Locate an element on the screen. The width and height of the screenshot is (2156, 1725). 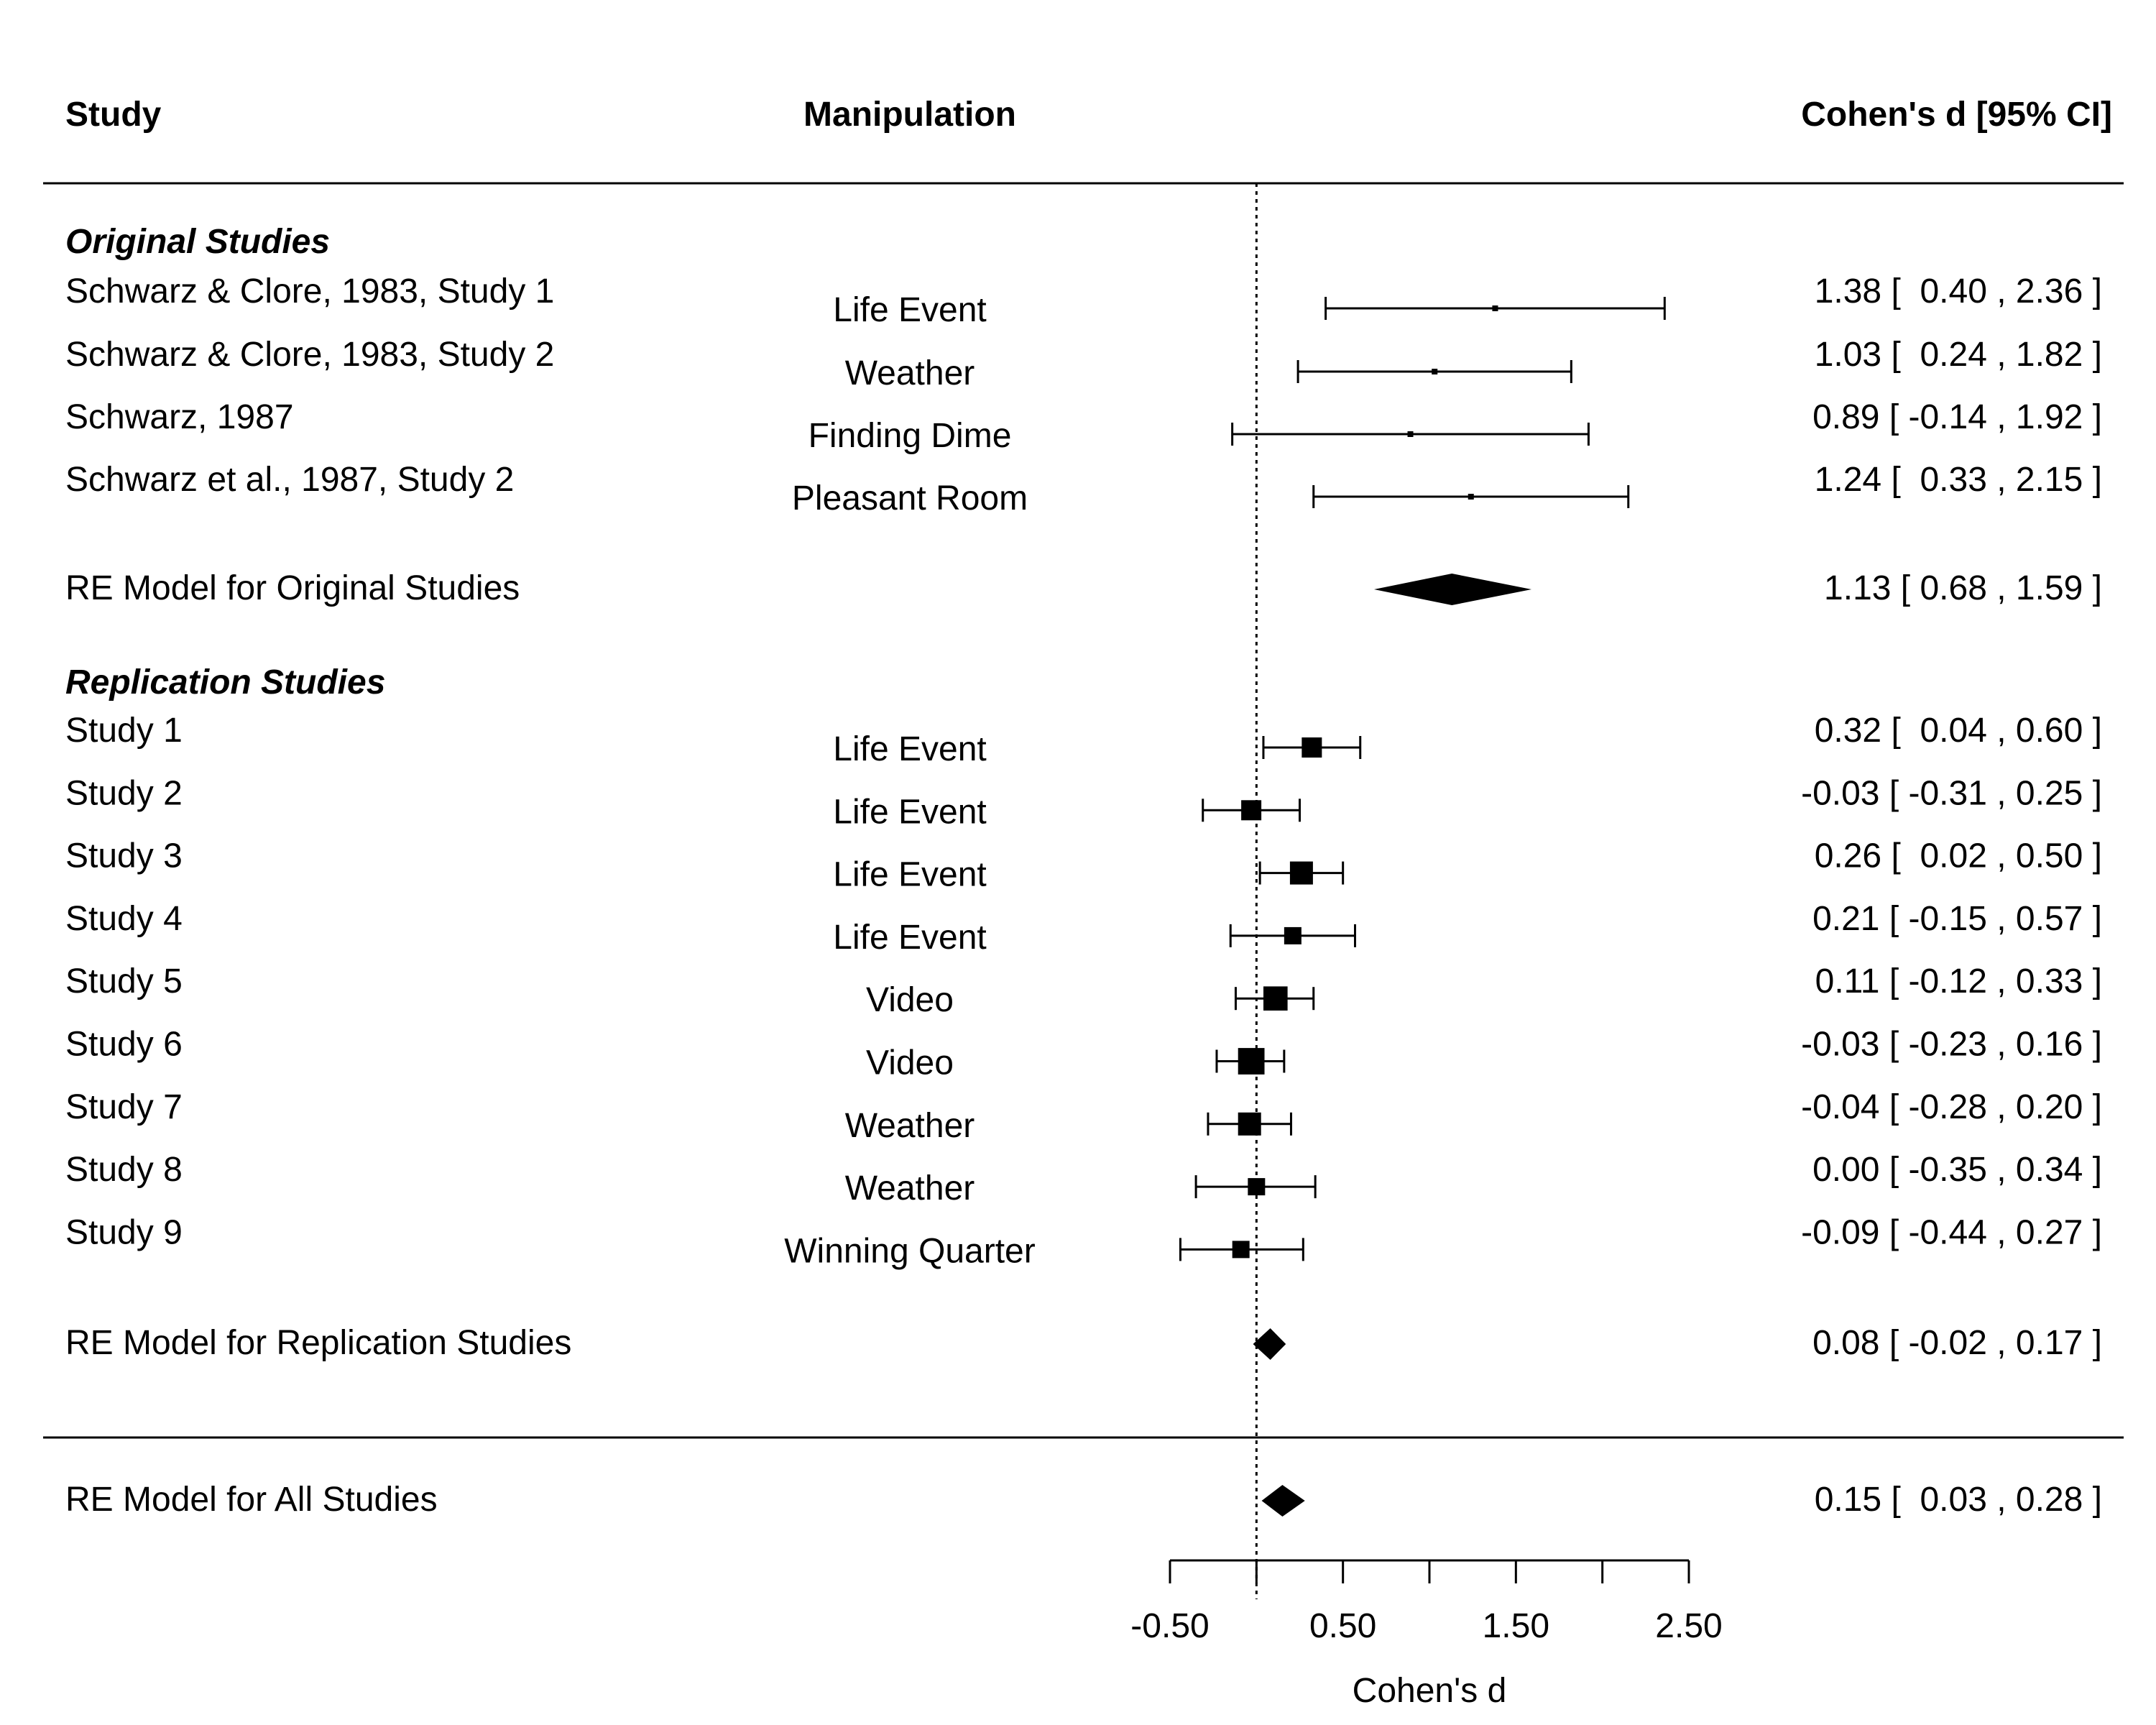
section-title-replication: Replication Studies is located at coordinates (225, 682).